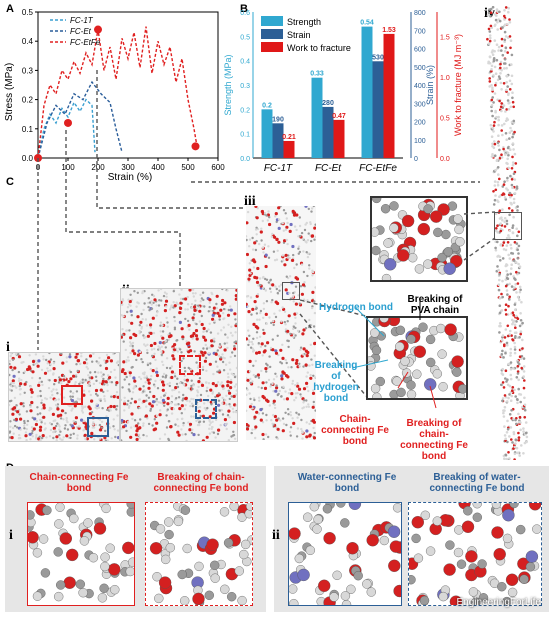  What do you see at coordinates (200, 554) in the screenshot?
I see `d-molecules-breaking-chain-fe` at bounding box center [200, 554].